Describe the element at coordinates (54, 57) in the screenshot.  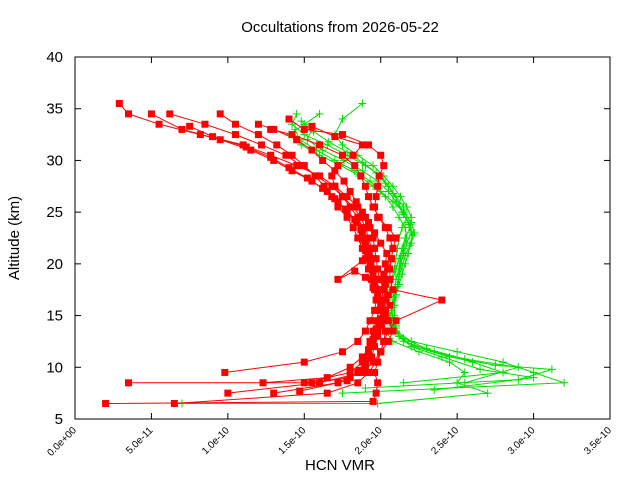
I see `y-tick-label: 40` at that location.